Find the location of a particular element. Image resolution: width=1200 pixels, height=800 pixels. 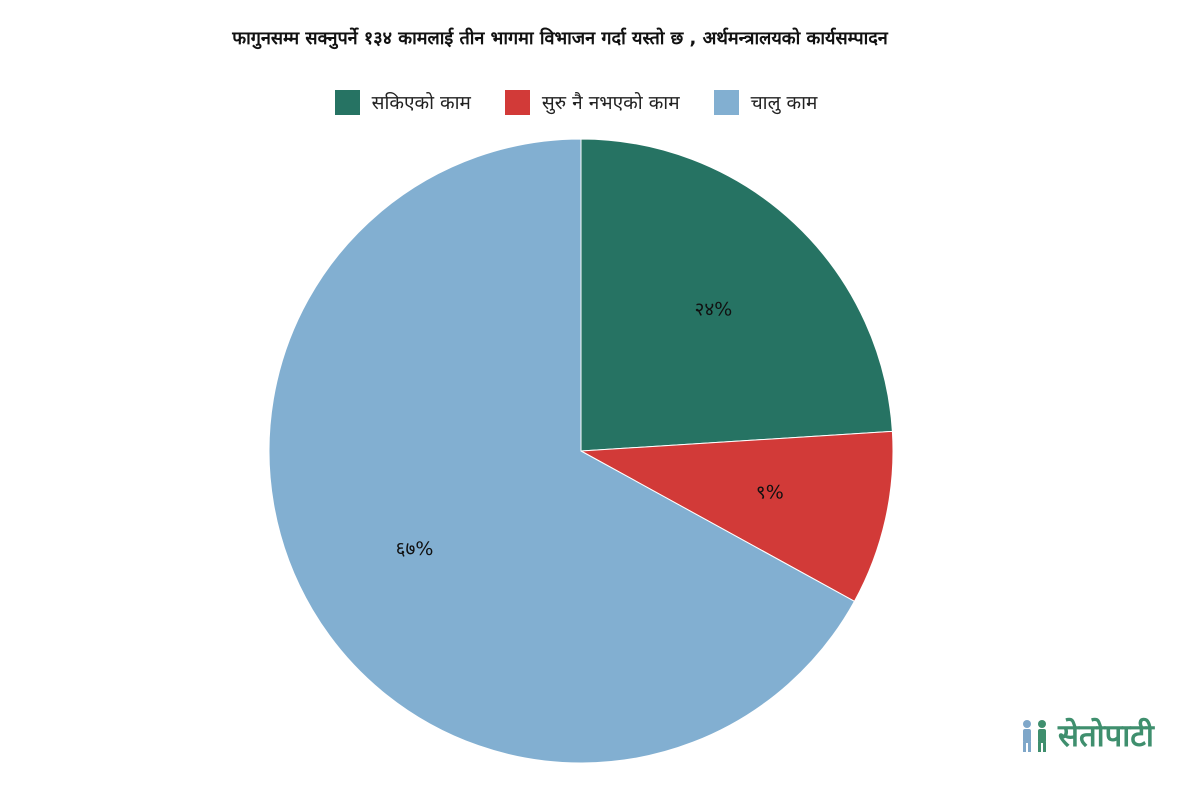

people-logo-icon is located at coordinates (1034, 736).